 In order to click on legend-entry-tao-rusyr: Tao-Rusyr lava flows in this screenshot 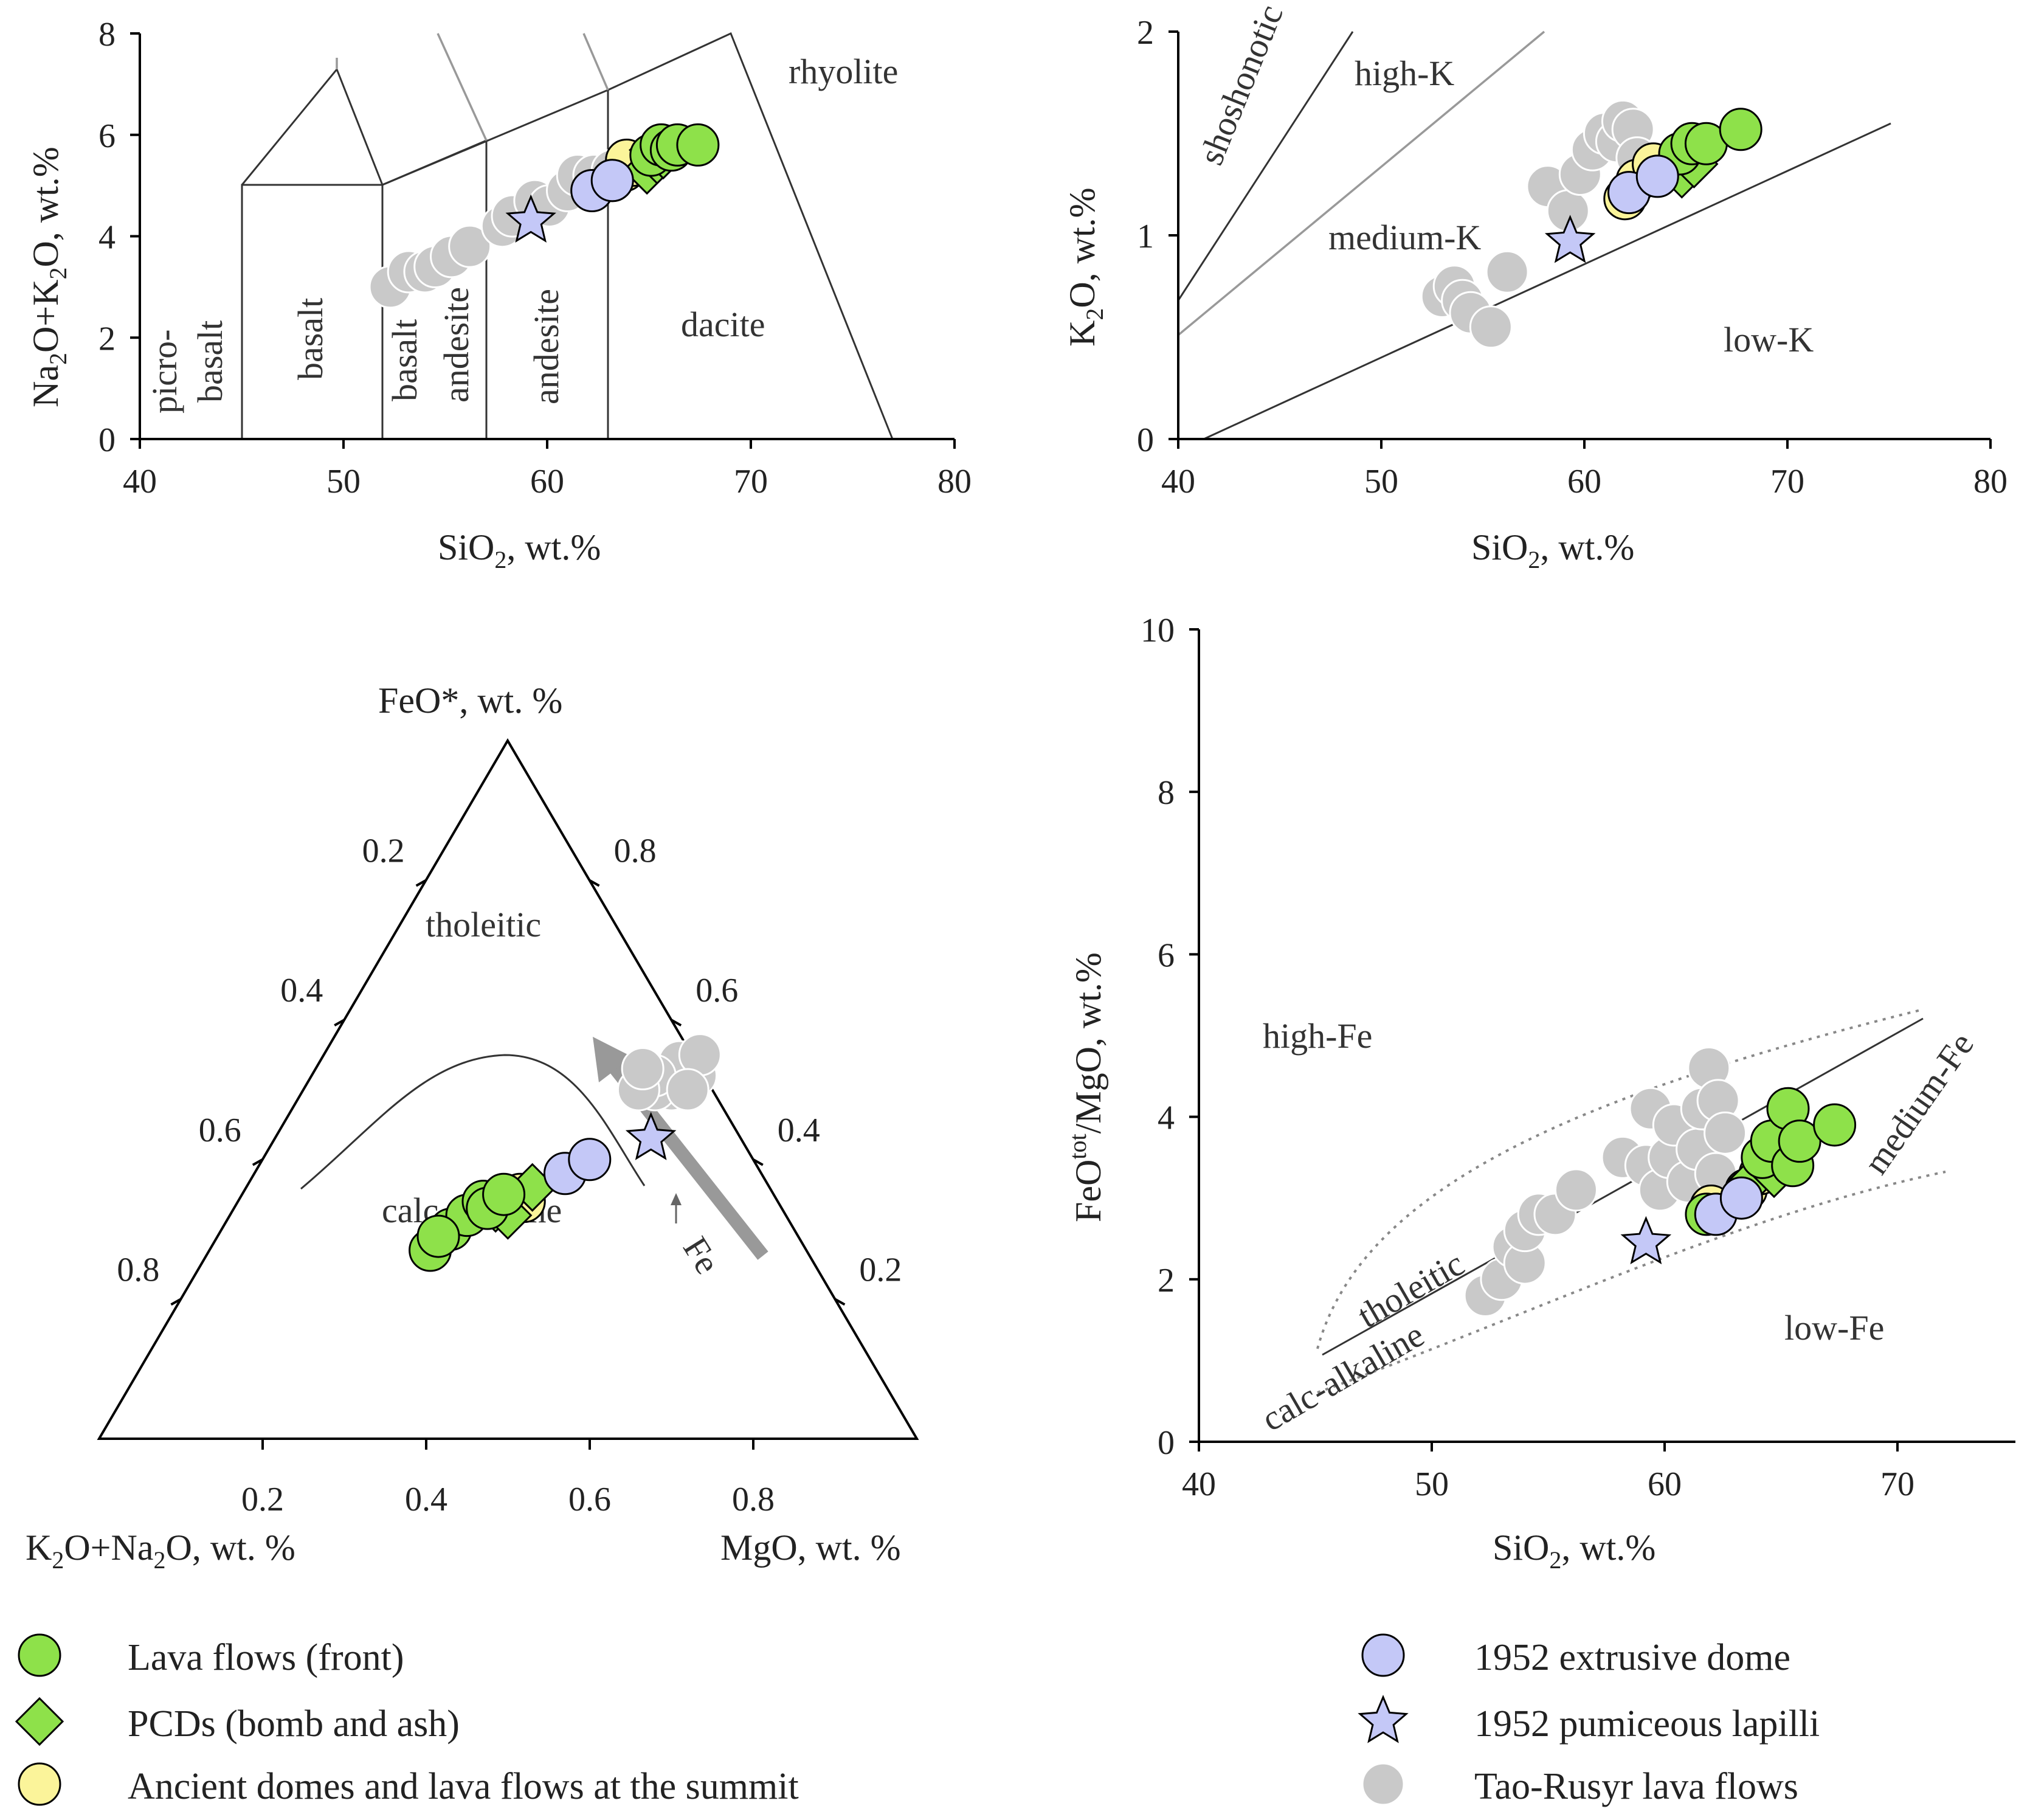, I will do `click(1580, 1784)`.